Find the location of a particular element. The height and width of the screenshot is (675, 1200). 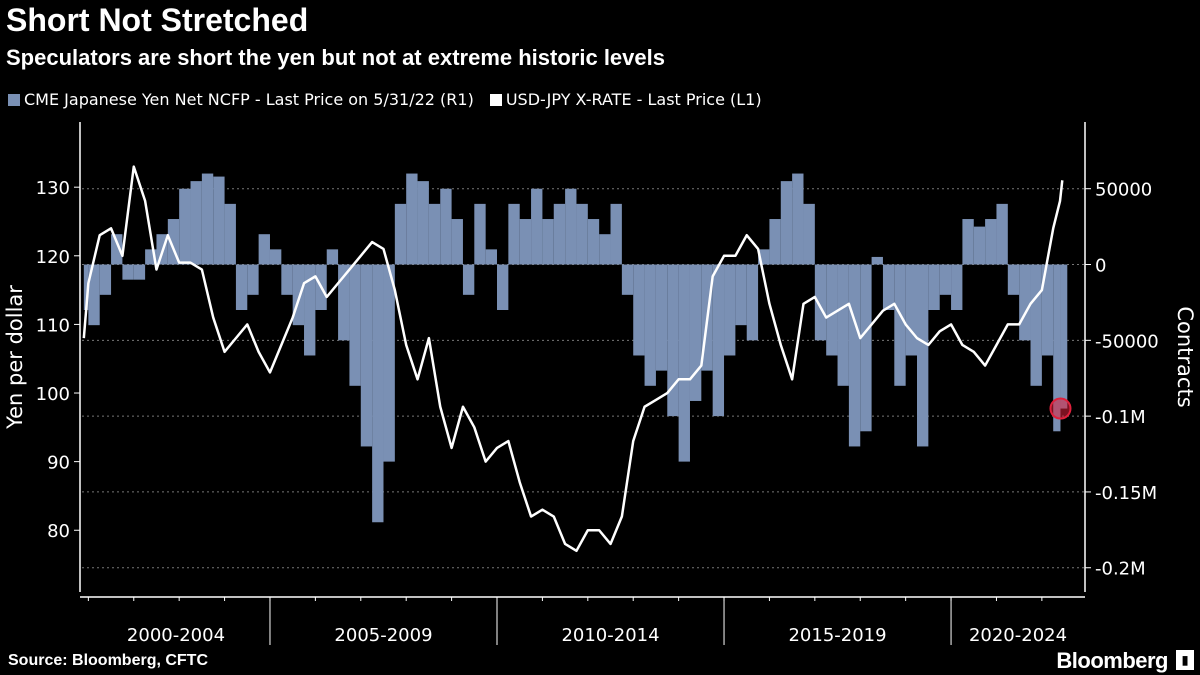

legend-label-usdjpy: USD-JPY X-RATE - Last Price (L1) is located at coordinates (633, 99).